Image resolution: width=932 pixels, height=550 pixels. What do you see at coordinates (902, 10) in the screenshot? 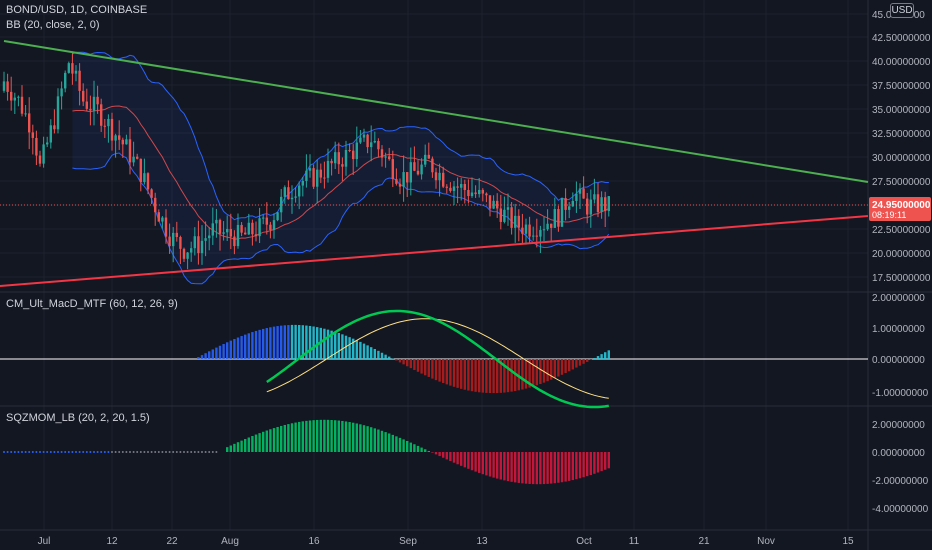
I see `currency-badge: USD` at bounding box center [902, 10].